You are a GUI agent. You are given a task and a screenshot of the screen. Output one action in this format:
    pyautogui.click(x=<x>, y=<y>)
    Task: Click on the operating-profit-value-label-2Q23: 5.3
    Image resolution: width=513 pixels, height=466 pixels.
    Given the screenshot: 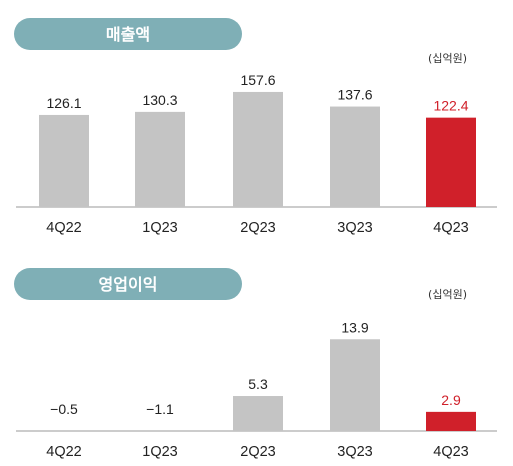 What is the action you would take?
    pyautogui.click(x=258, y=384)
    